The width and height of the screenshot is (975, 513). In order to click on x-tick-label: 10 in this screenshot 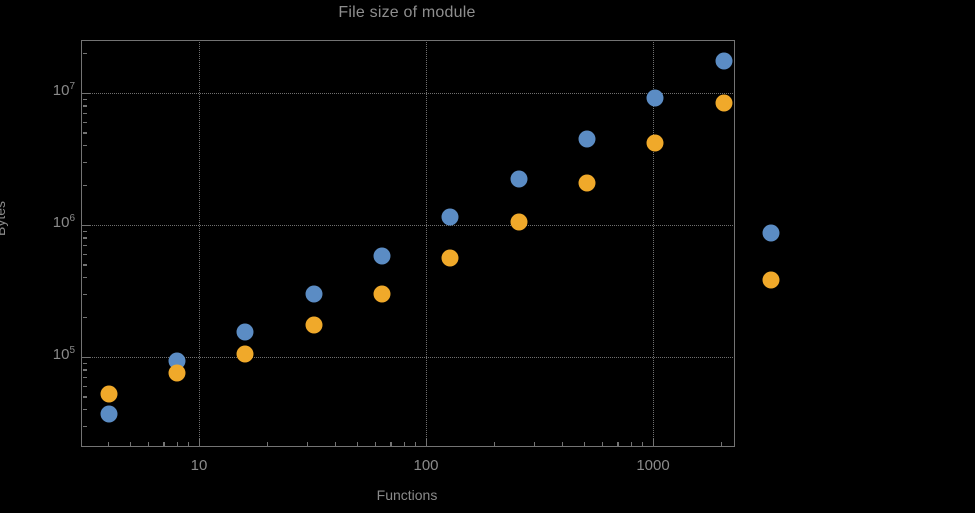, I will do `click(199, 465)`.